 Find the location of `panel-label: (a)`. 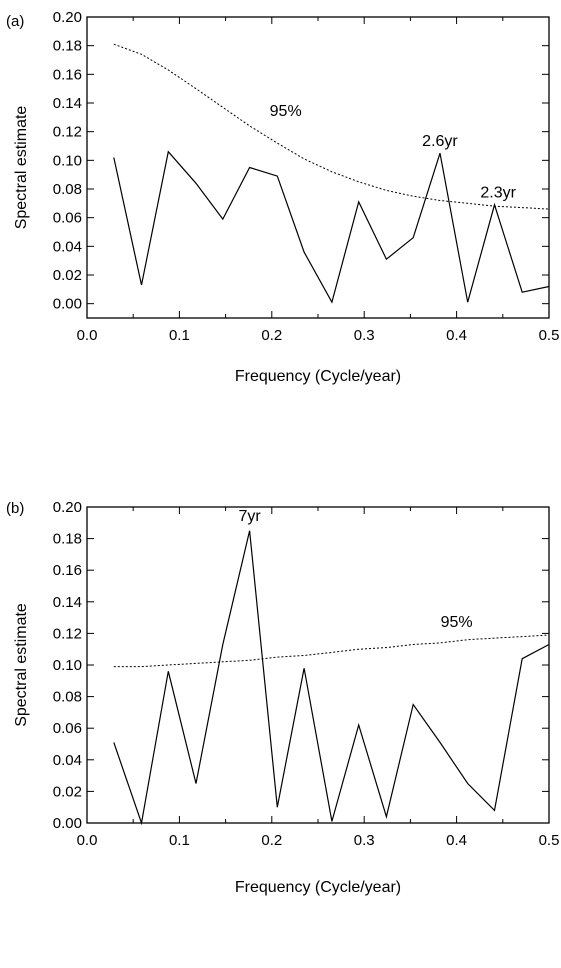

panel-label: (a) is located at coordinates (15, 21).